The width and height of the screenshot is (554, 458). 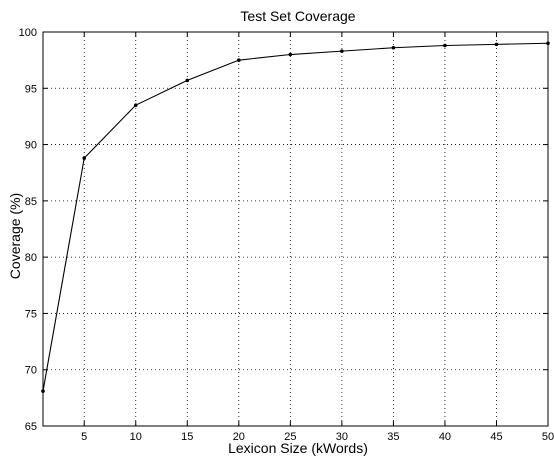 What do you see at coordinates (31, 146) in the screenshot?
I see `y-tick-label: 90` at bounding box center [31, 146].